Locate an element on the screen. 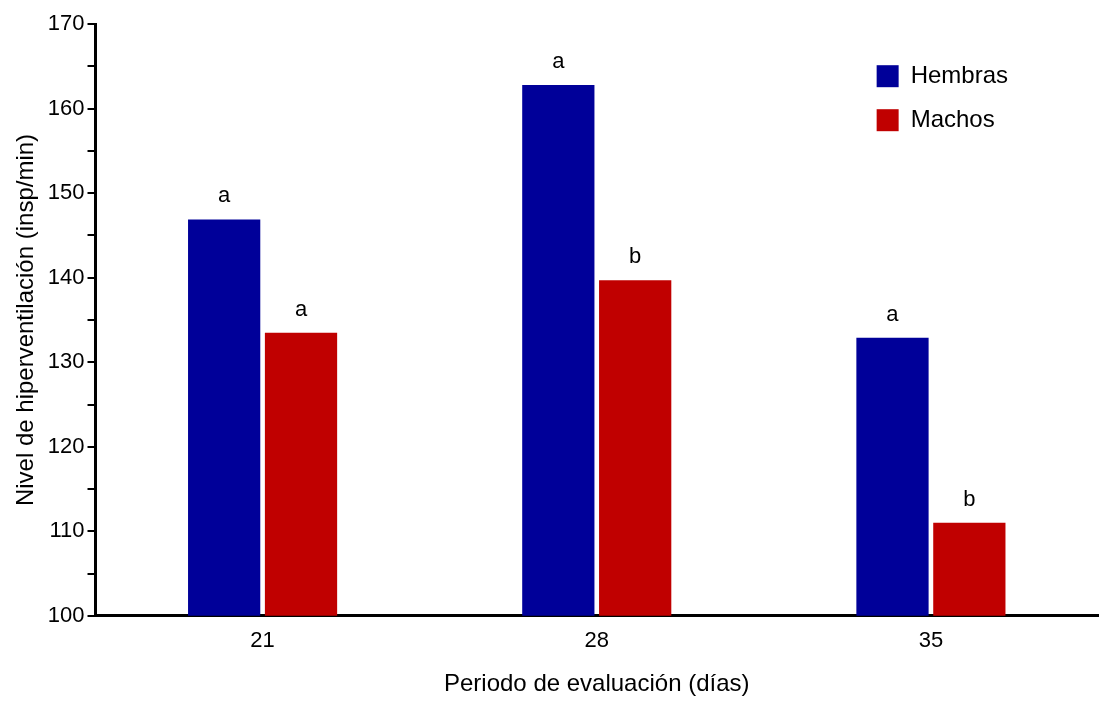  y-tick-label: 140 is located at coordinates (66, 276).